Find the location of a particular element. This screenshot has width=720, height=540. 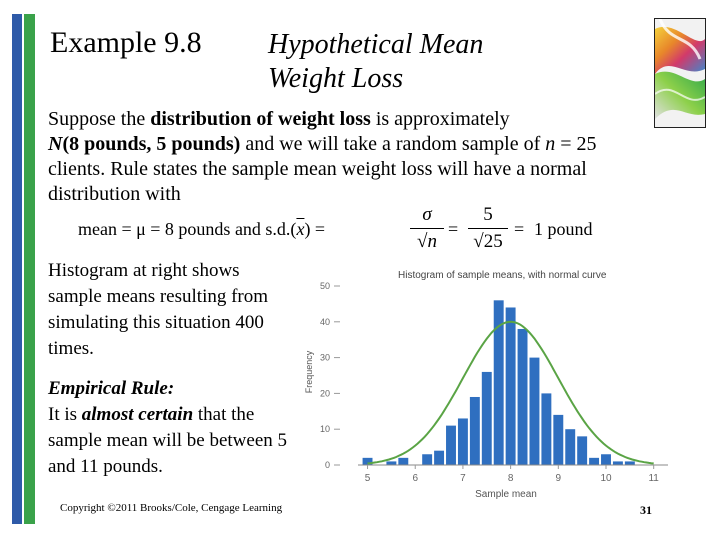

normal-curve is located at coordinates (510, 392).